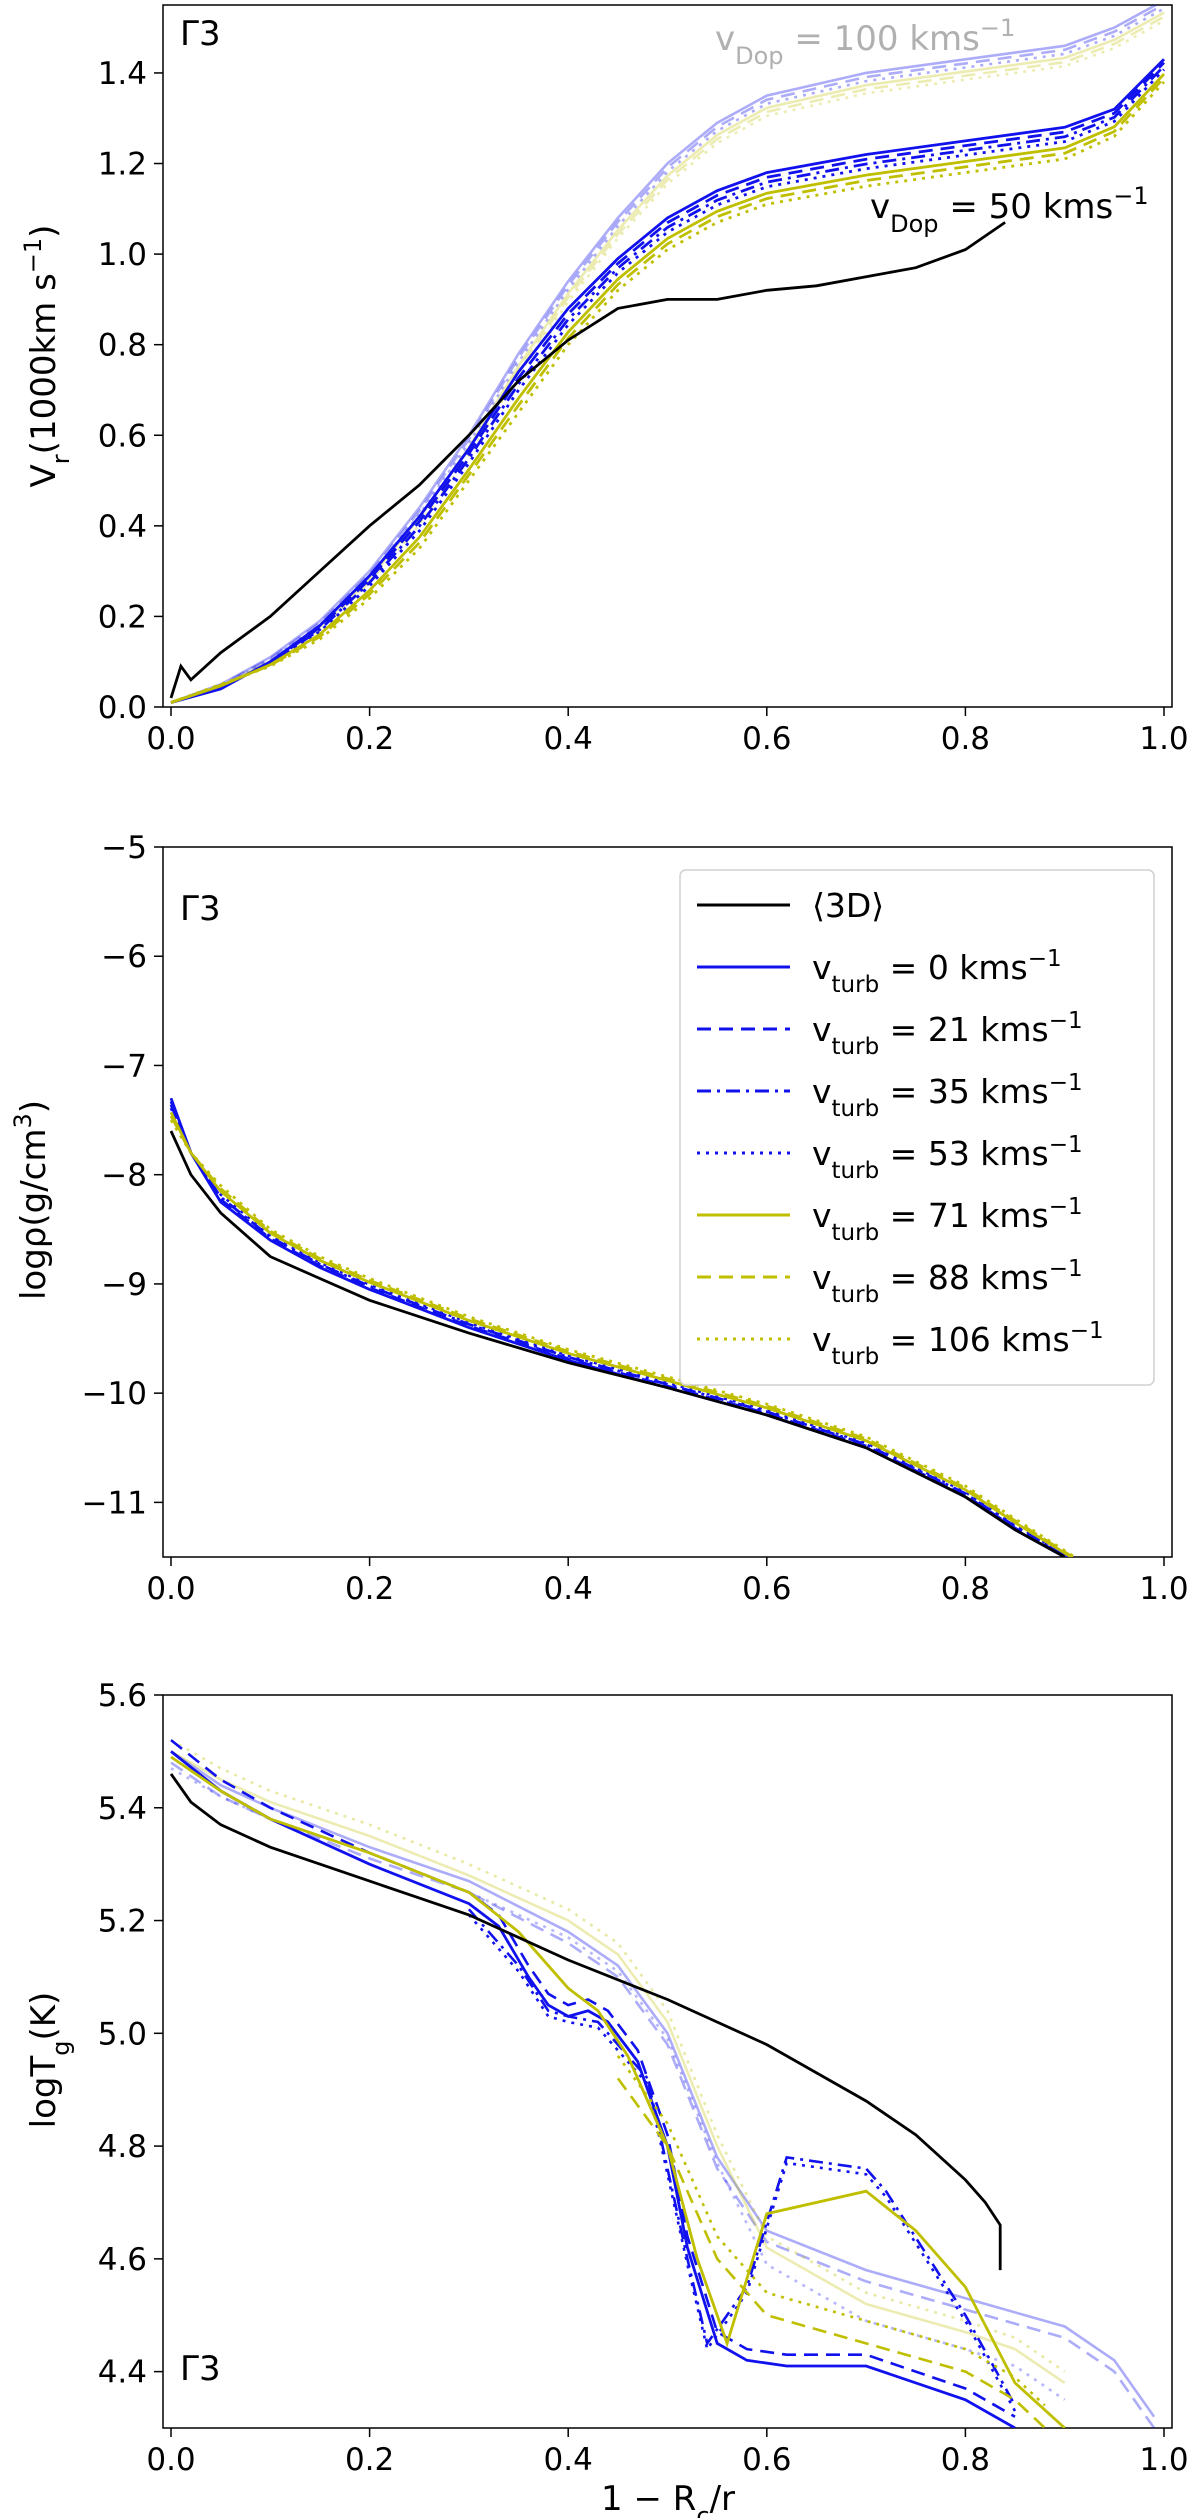  I want to click on ytick-label: 4.4, so click(122, 2373).